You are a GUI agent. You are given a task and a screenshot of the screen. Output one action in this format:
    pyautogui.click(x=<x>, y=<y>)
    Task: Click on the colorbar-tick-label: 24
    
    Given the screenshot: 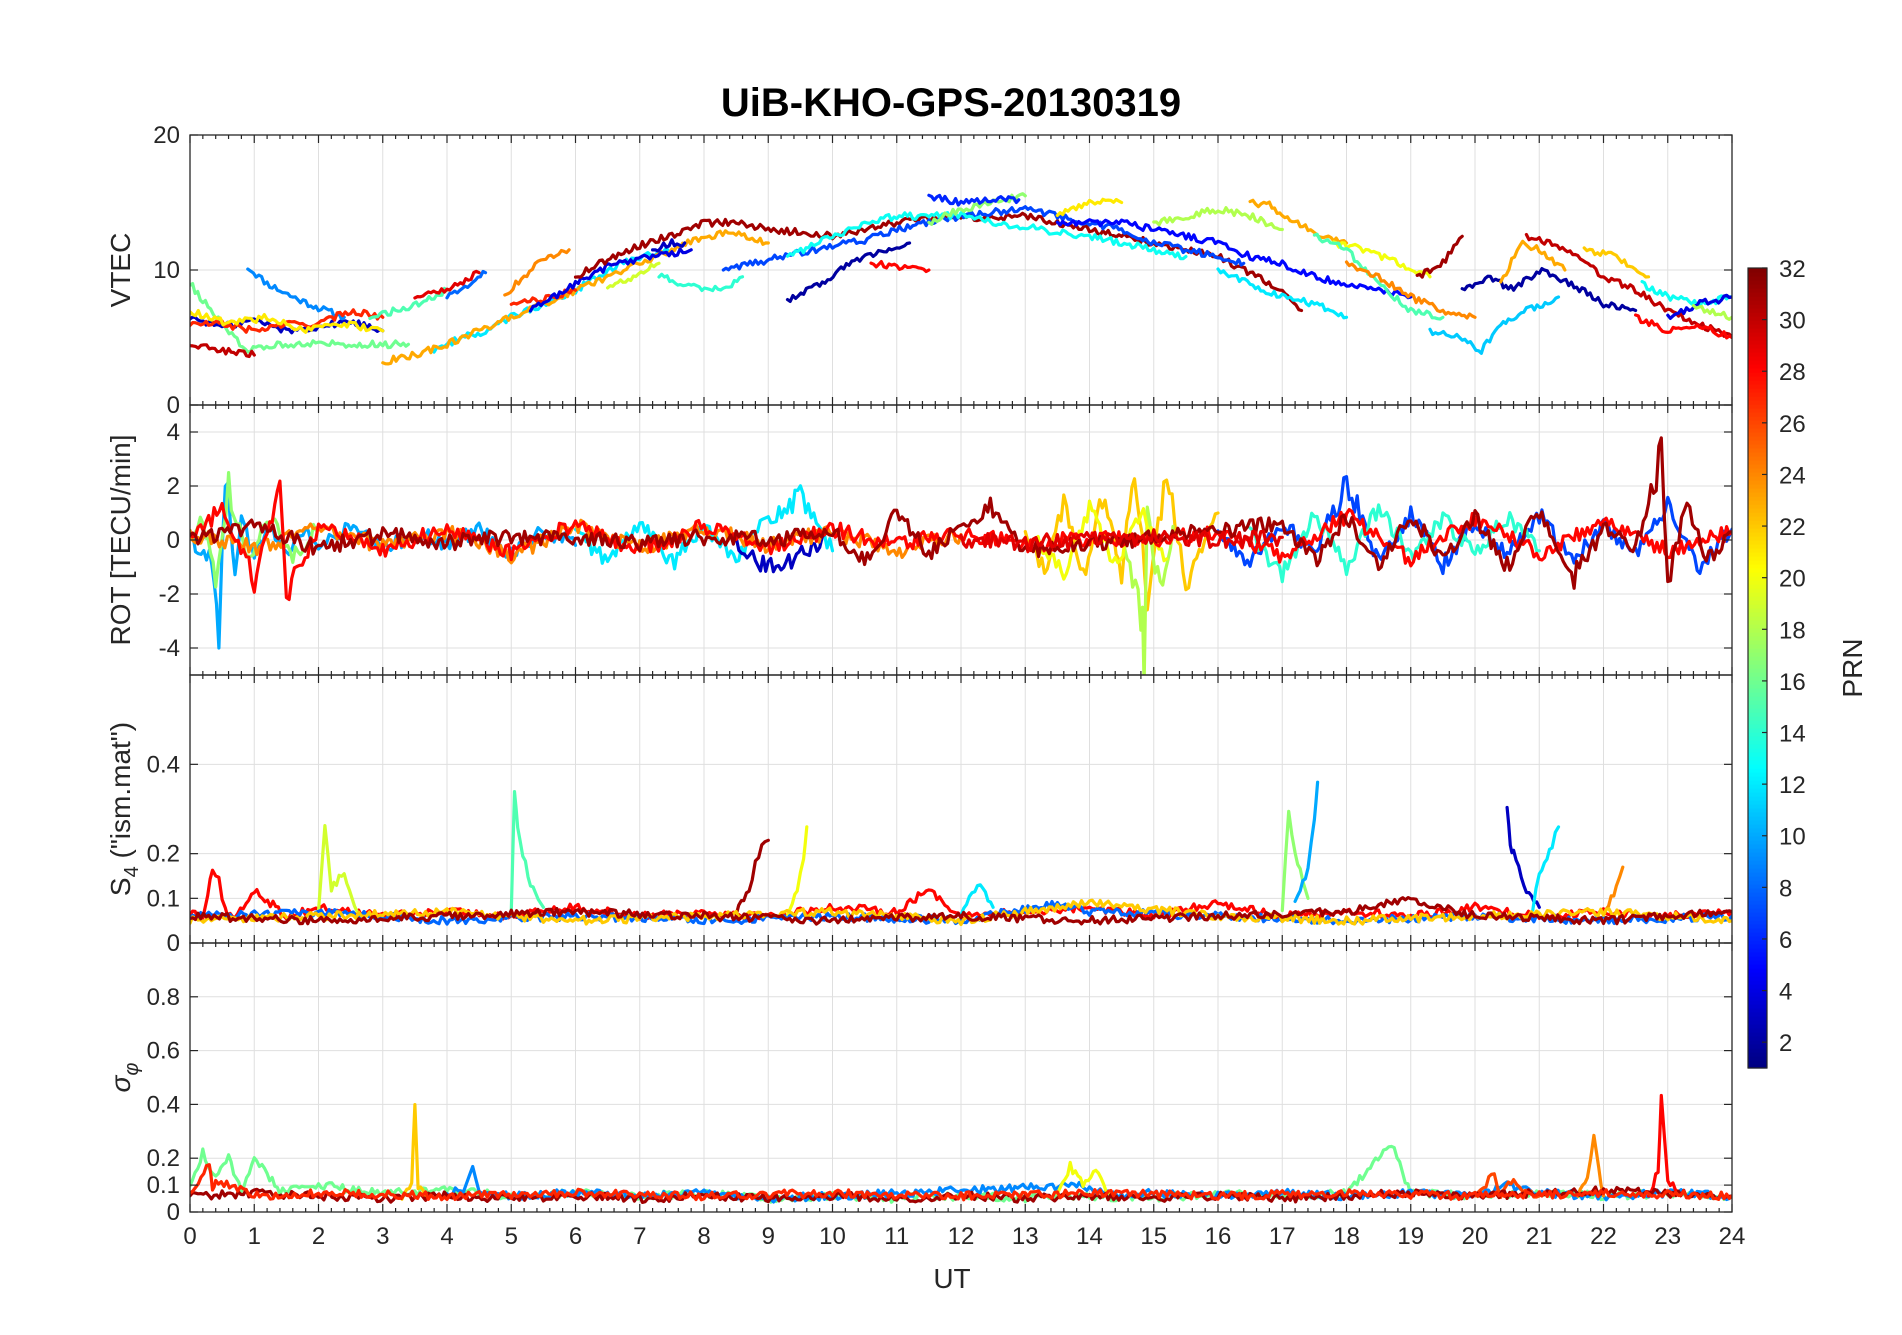 What is the action you would take?
    pyautogui.click(x=1792, y=475)
    